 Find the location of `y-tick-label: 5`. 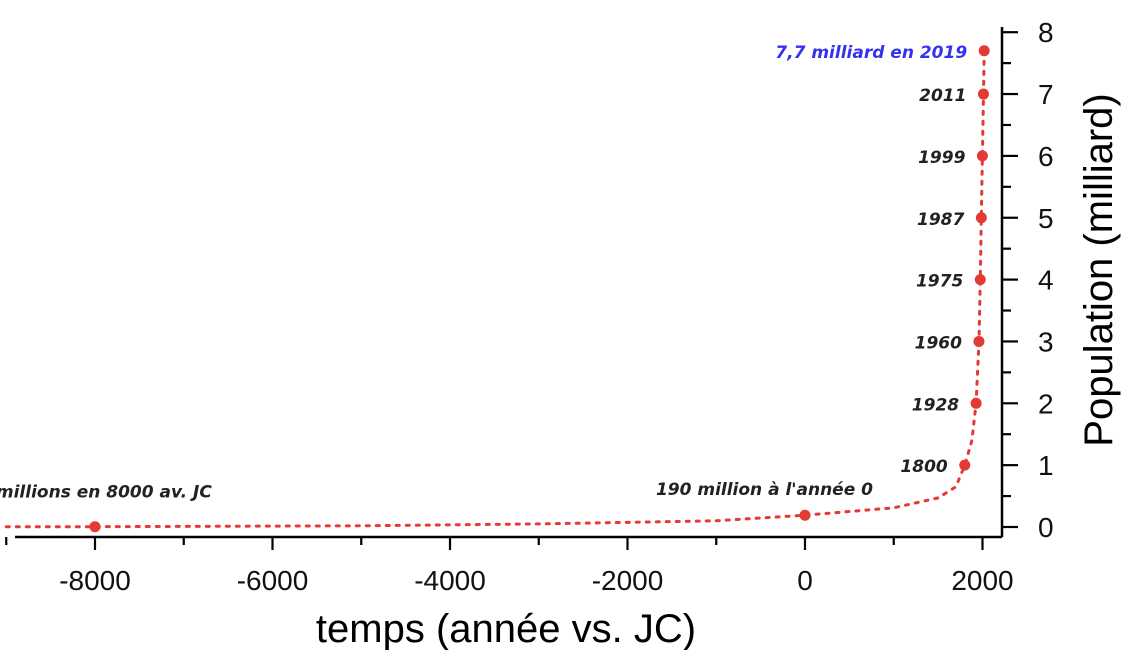

y-tick-label: 5 is located at coordinates (1046, 218).